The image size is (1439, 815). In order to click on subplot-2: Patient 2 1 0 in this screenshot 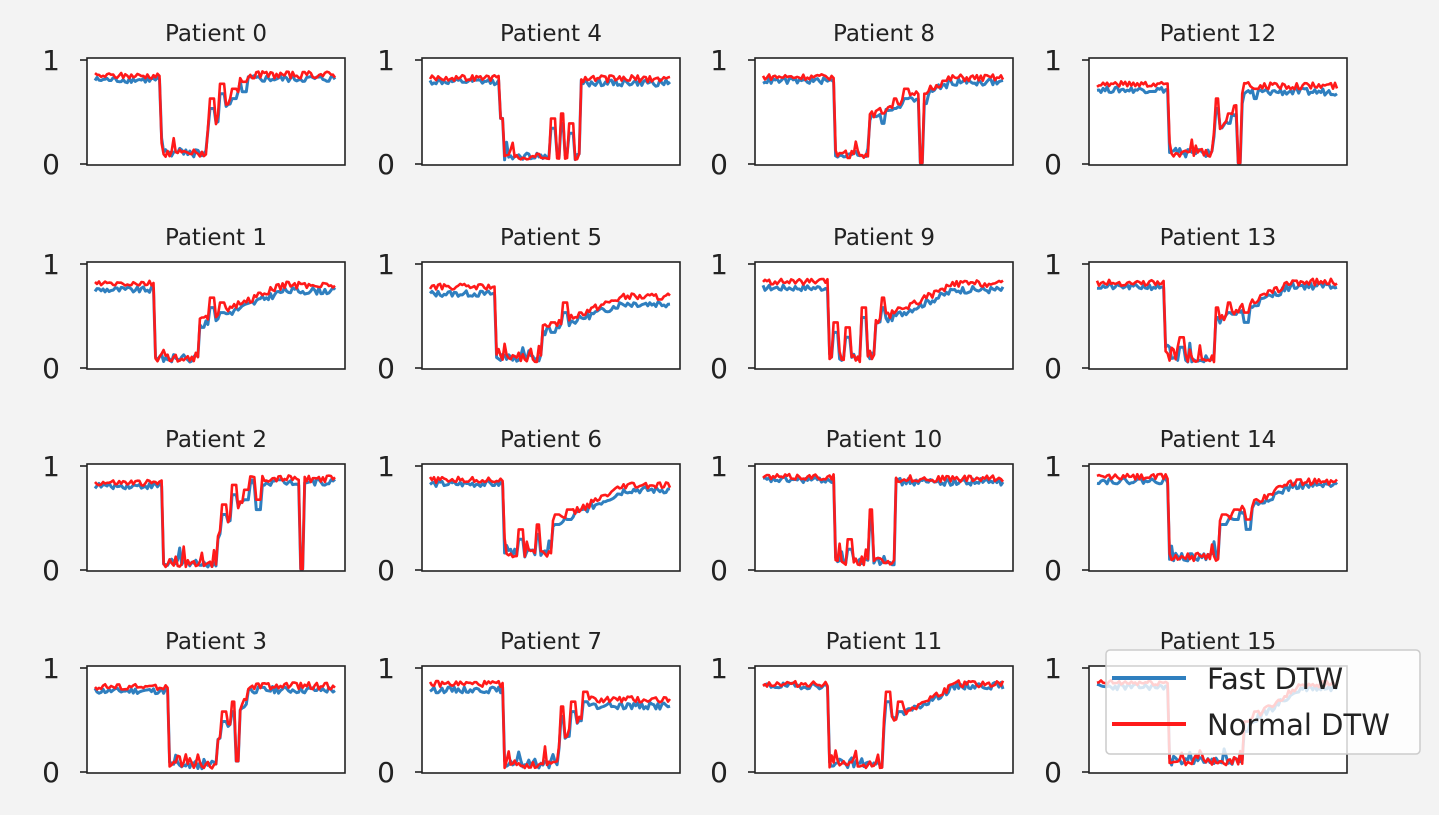, I will do `click(194, 507)`.